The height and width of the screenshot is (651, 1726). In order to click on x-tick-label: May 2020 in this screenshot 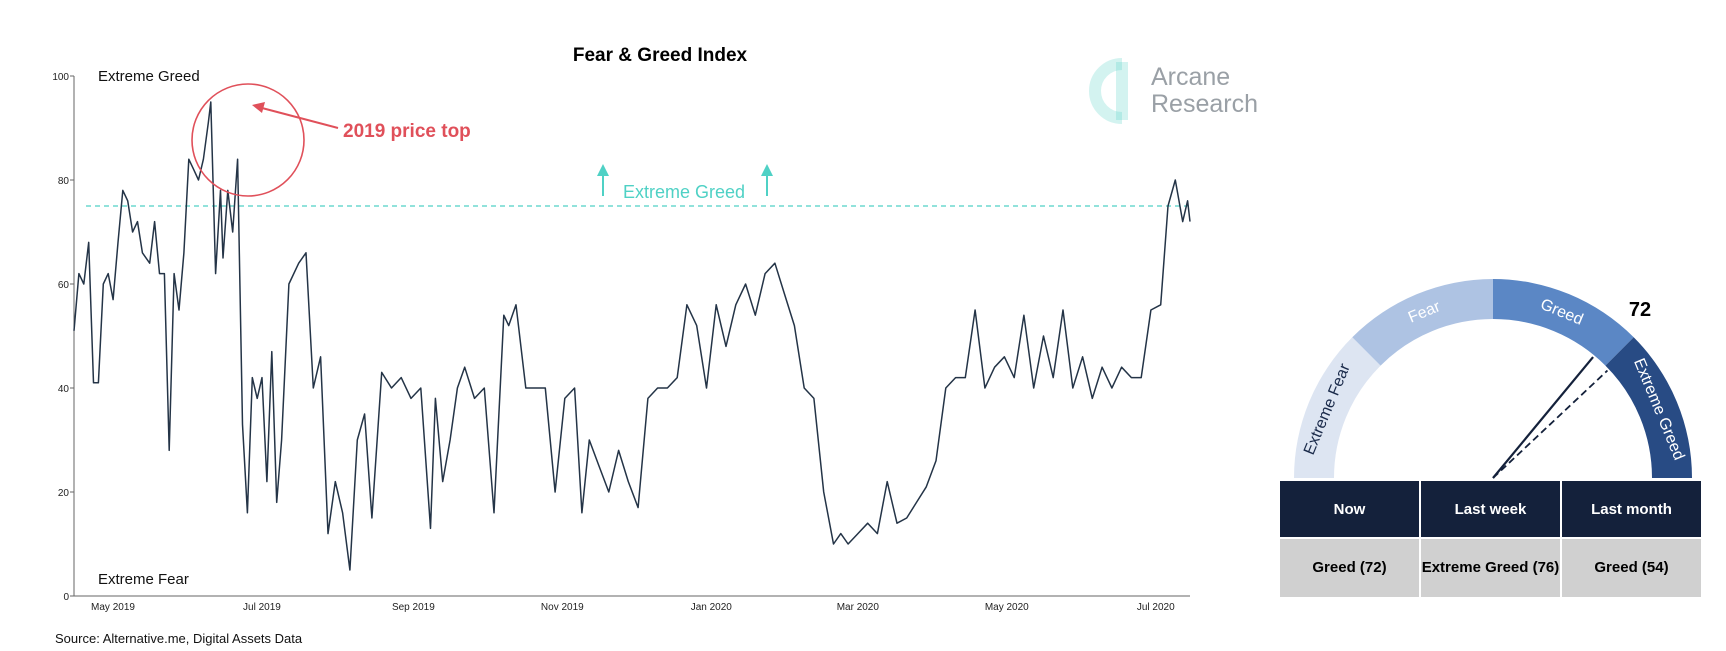, I will do `click(1007, 607)`.